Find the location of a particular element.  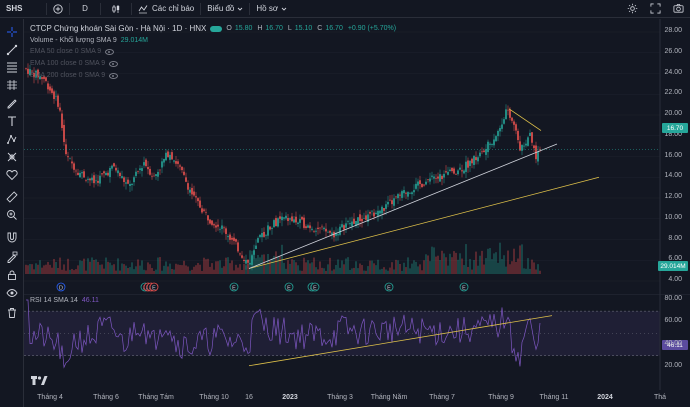

symbol-search: SHS is located at coordinates (23, 9).